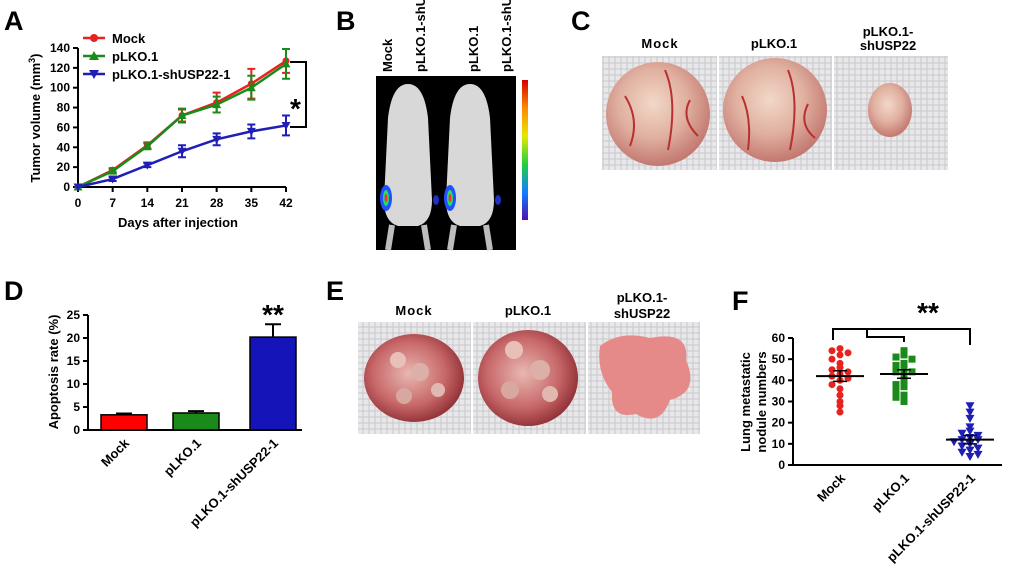 The width and height of the screenshot is (1020, 584). Describe the element at coordinates (14, 21) in the screenshot. I see `panel-label-a: A` at that location.